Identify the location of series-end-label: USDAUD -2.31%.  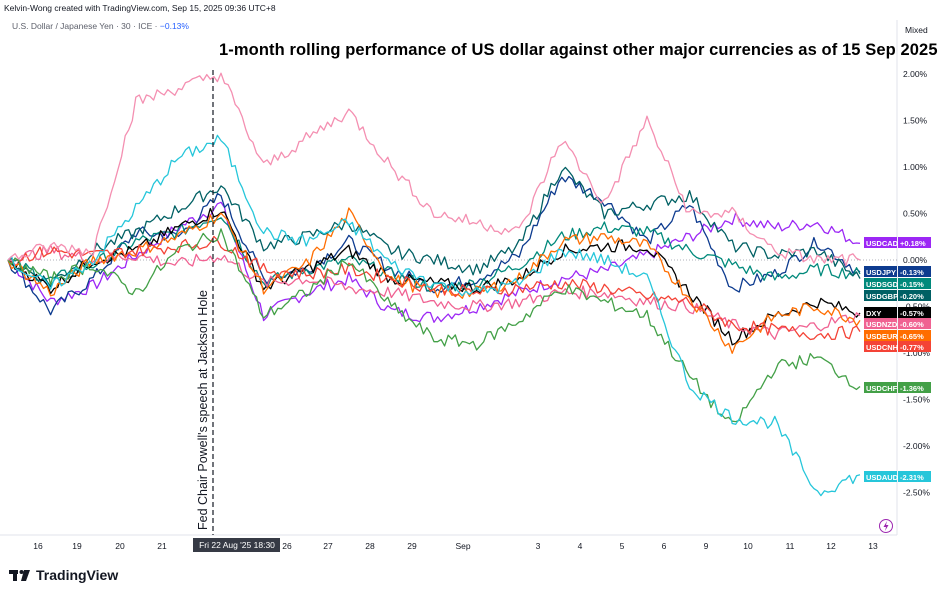
(897, 476).